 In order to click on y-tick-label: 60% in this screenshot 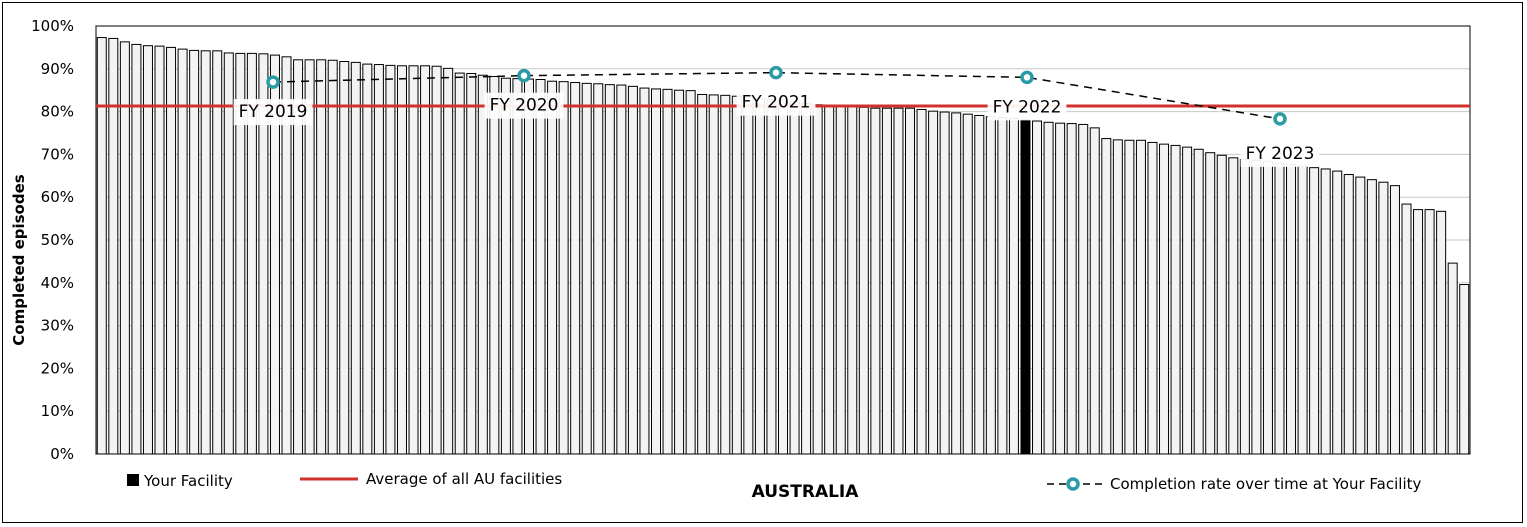, I will do `click(57, 197)`.